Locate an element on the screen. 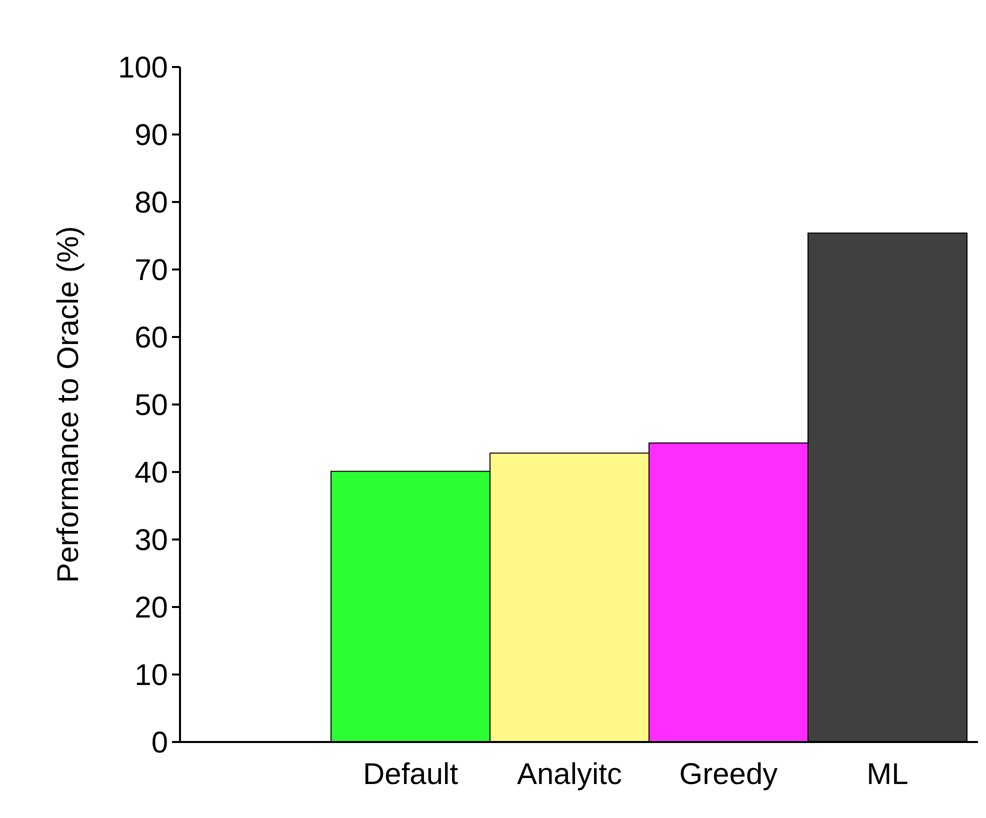  y-tick-label: 60 is located at coordinates (151, 338).